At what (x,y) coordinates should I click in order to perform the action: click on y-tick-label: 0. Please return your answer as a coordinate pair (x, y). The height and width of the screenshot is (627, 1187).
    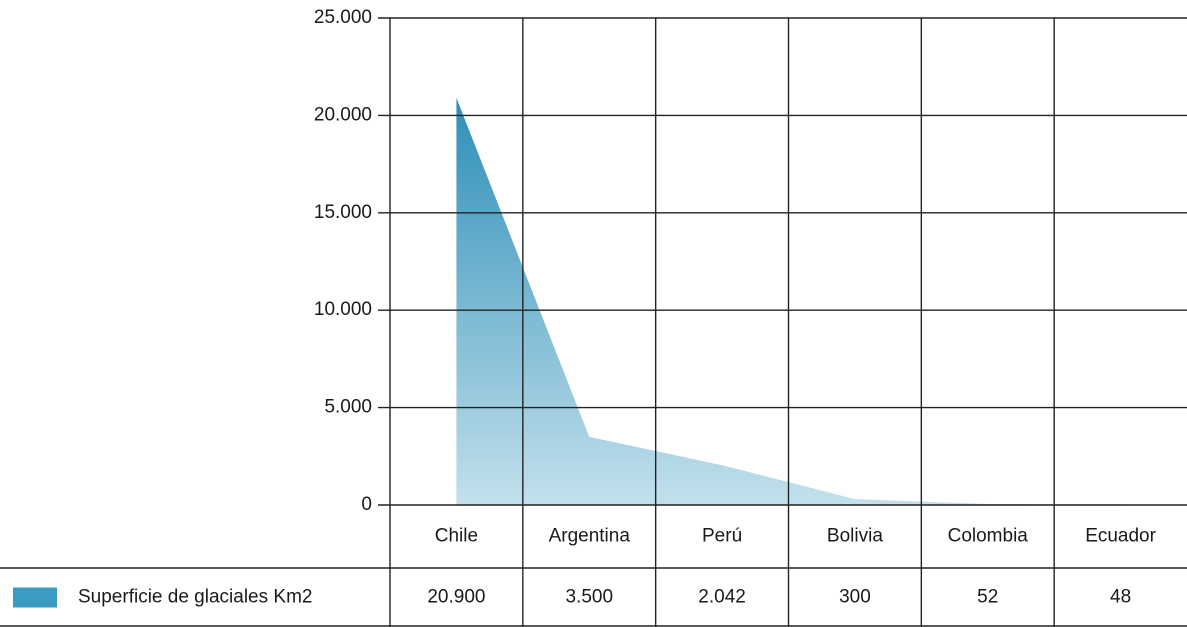
    Looking at the image, I should click on (366, 504).